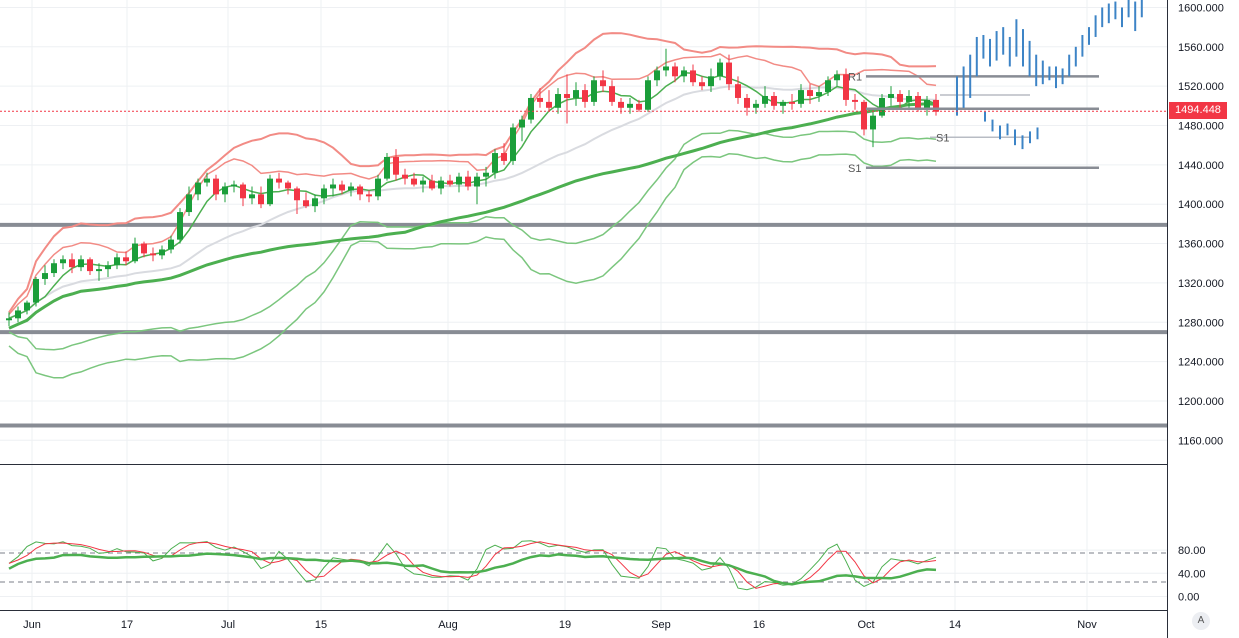 The height and width of the screenshot is (638, 1239). I want to click on pivot-label-s1: S1, so click(854, 169).